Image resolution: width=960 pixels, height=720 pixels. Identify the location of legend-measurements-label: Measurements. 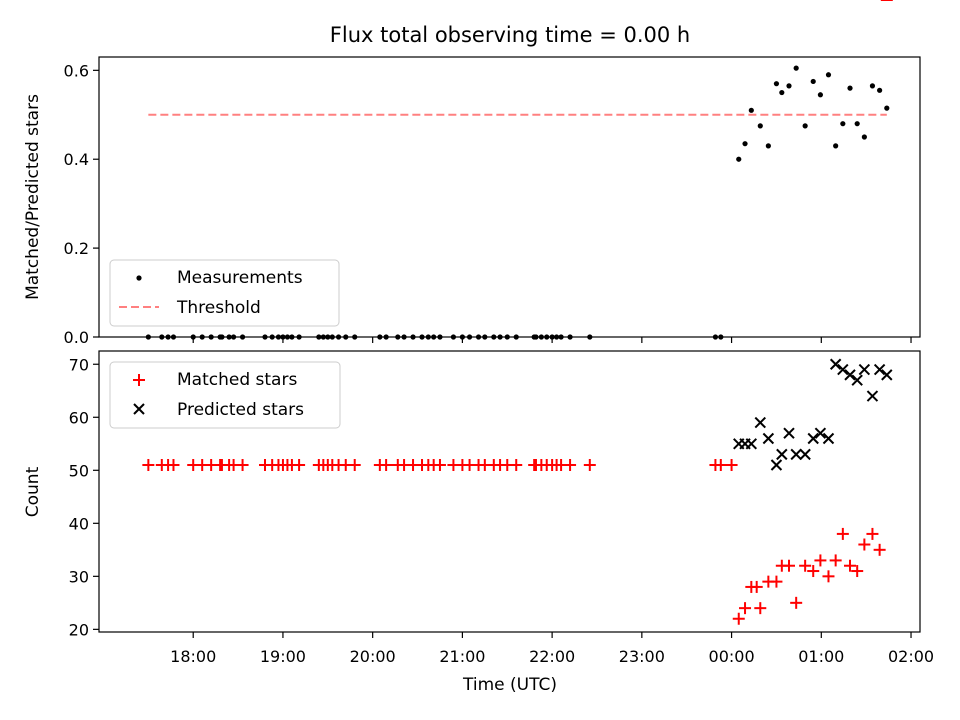
(240, 278).